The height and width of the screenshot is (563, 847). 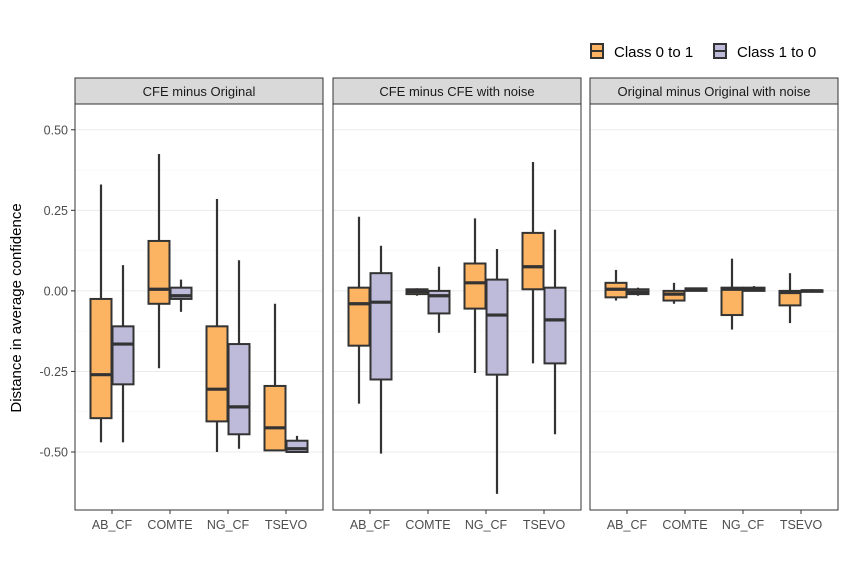 I want to click on panel-title: CFE minus CFE with noise, so click(x=456, y=91).